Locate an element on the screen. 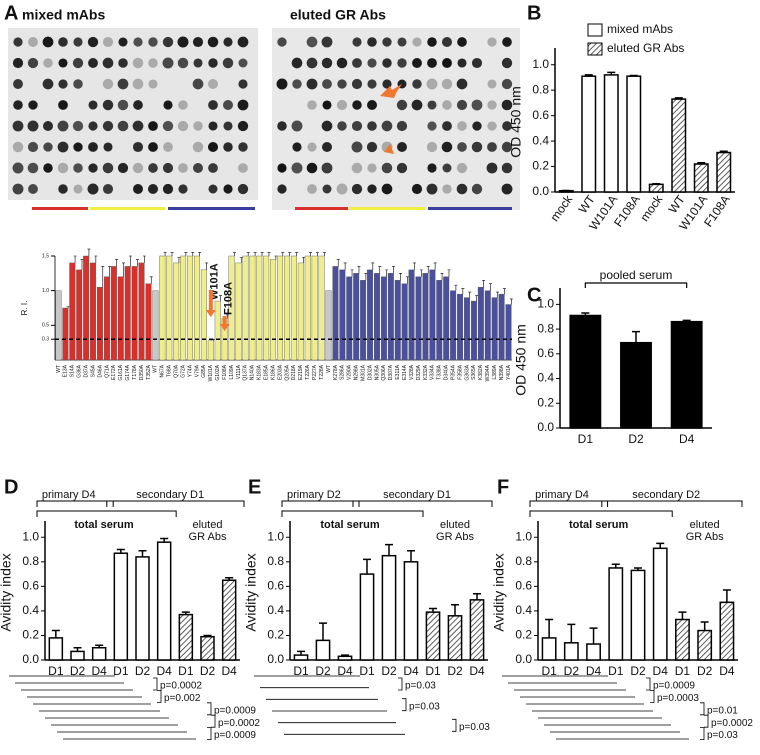 The width and height of the screenshot is (760, 755). x-tick-label: E219A is located at coordinates (301, 372).